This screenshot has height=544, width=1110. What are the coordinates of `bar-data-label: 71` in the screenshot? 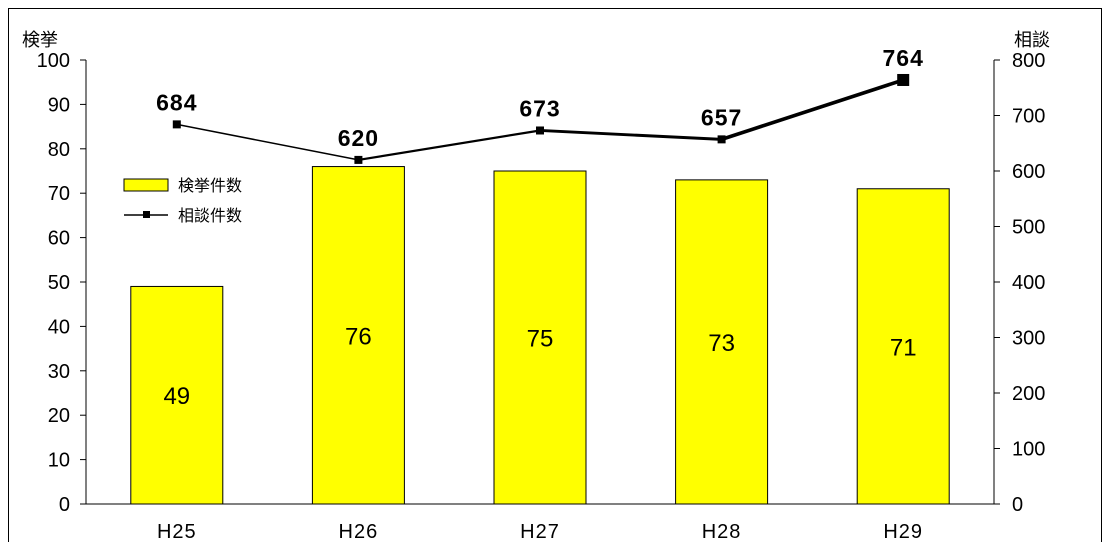 It's located at (903, 347).